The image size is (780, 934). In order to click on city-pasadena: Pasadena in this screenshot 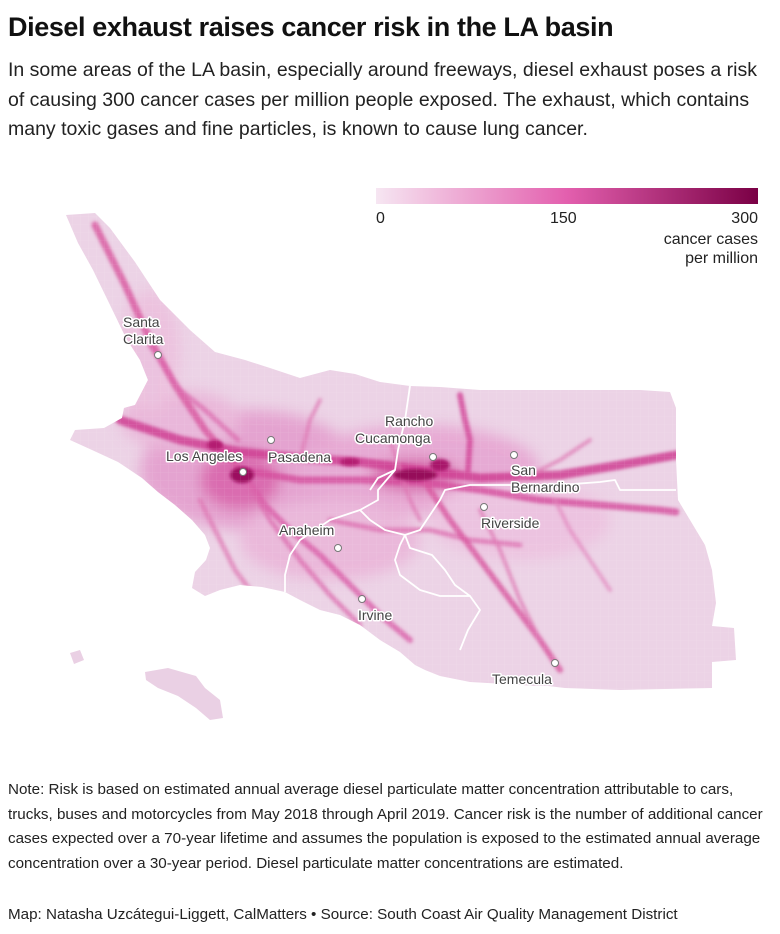, I will do `click(300, 451)`.